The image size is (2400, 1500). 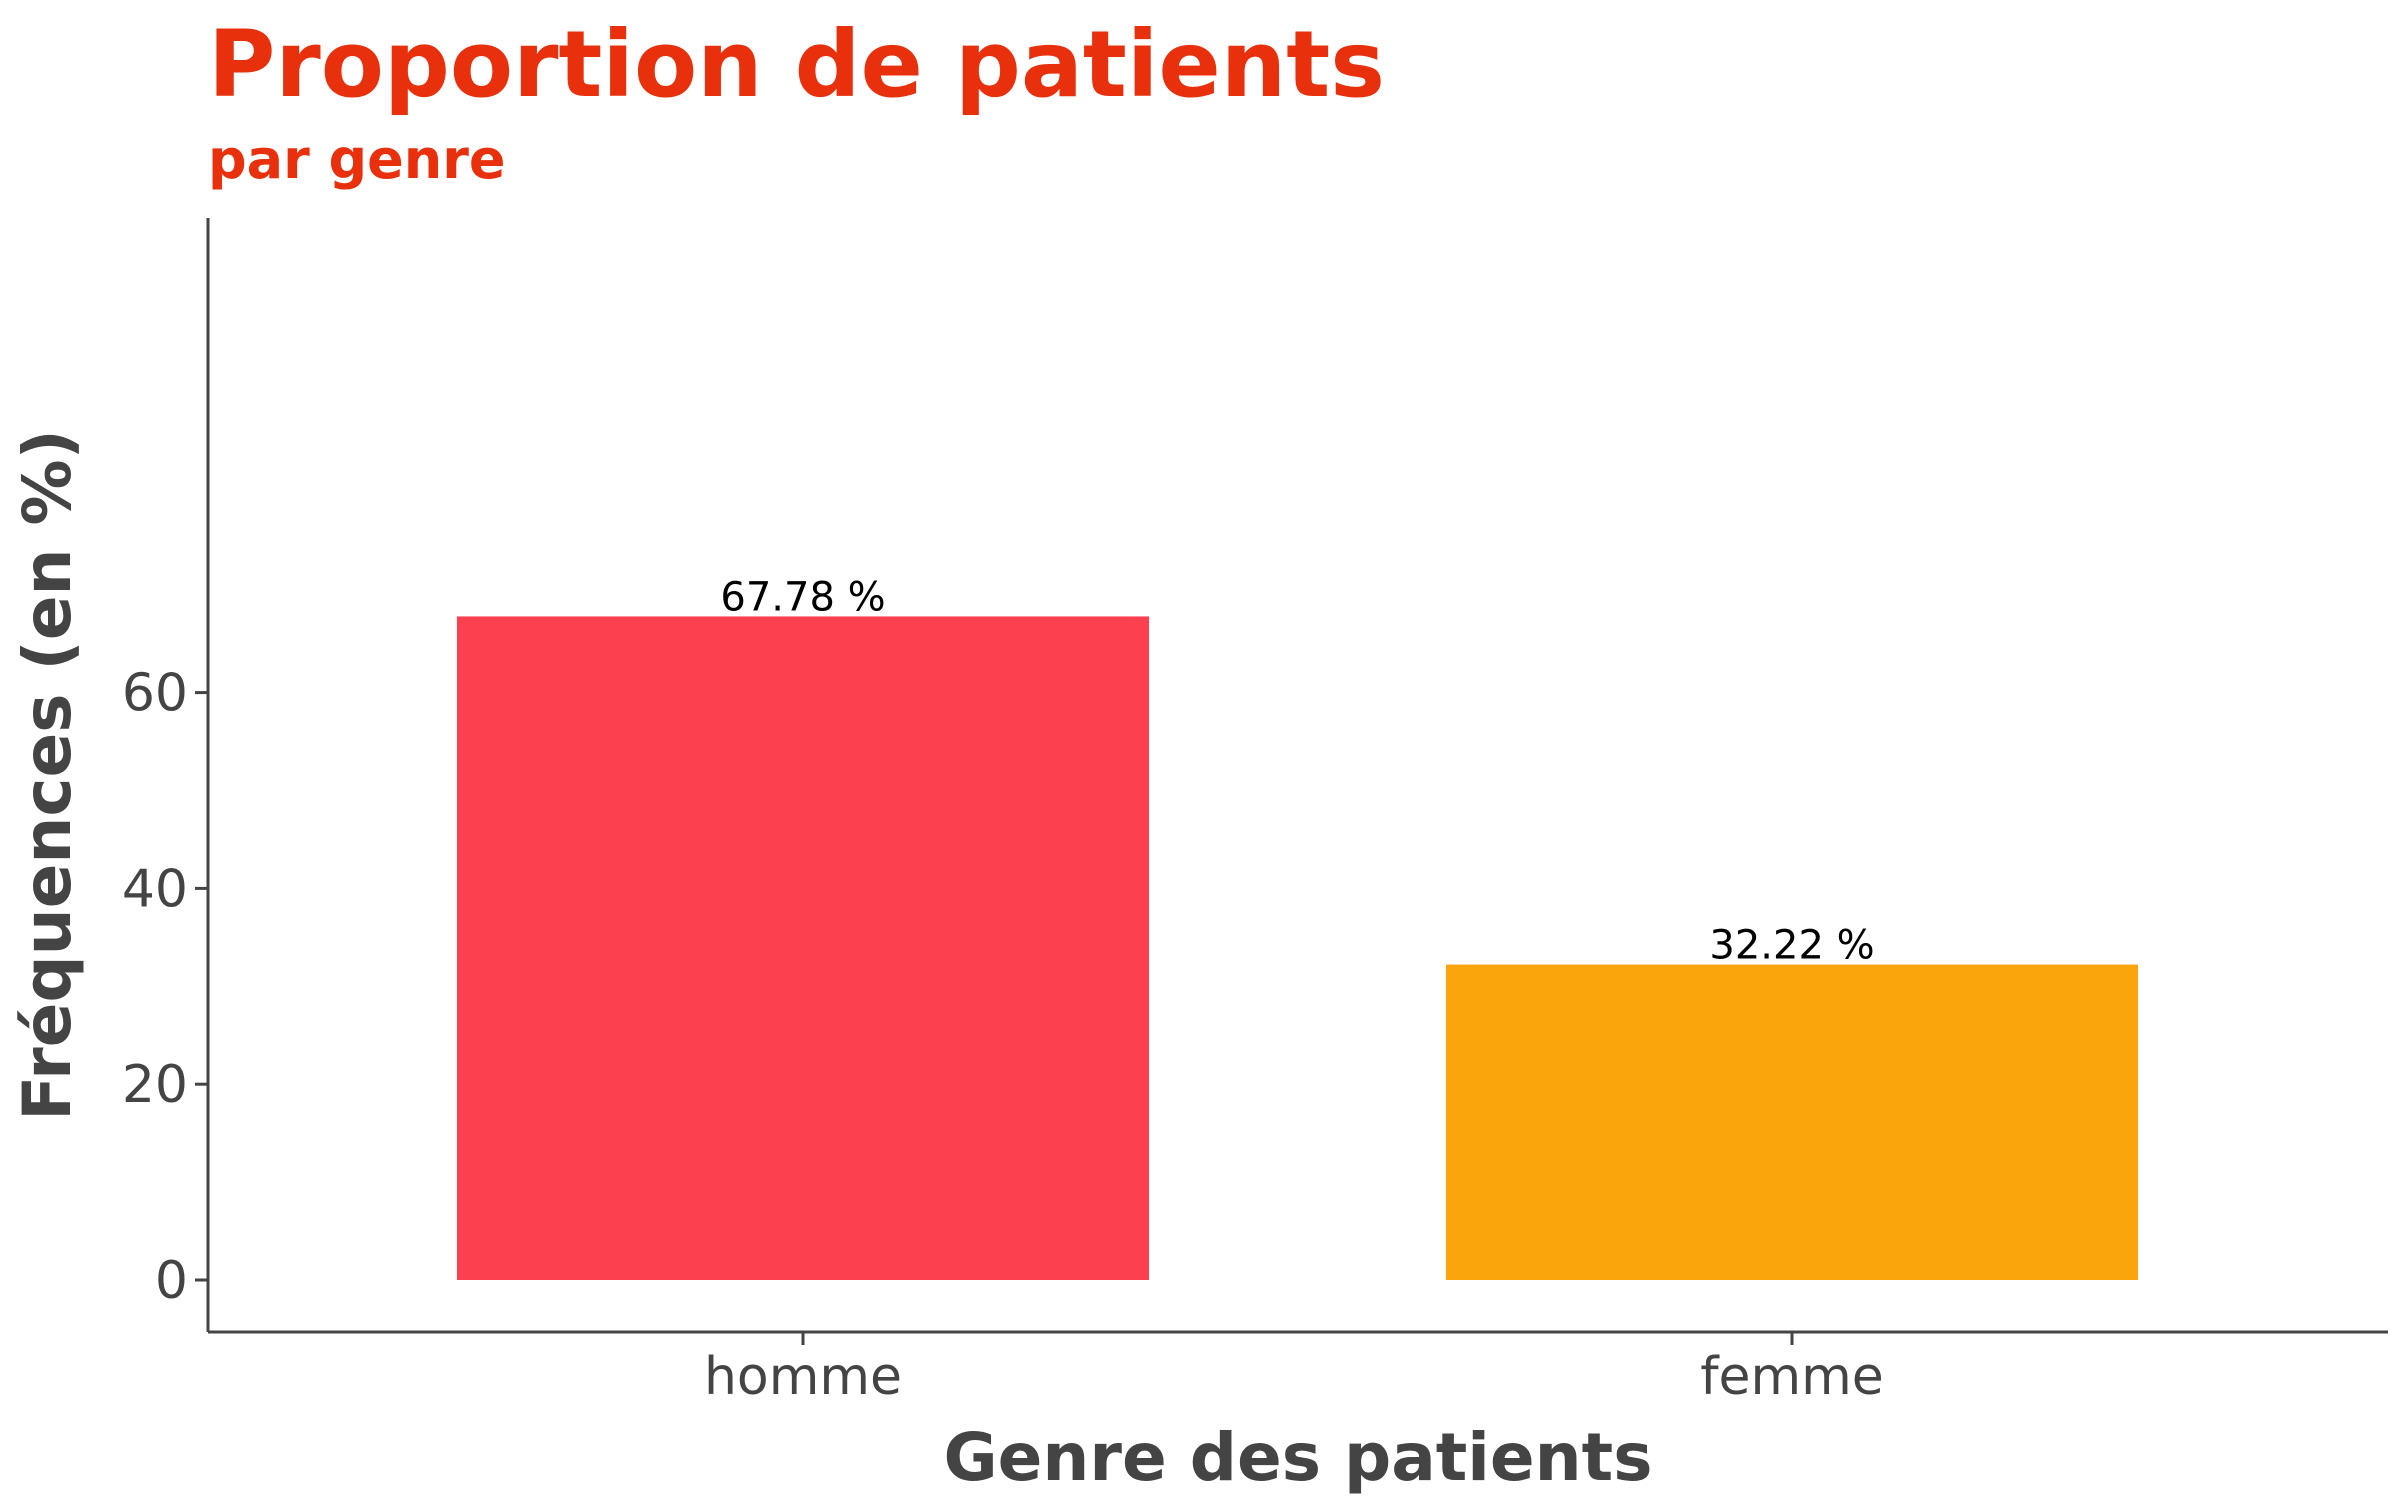 What do you see at coordinates (1792, 1377) in the screenshot?
I see `x-tick-label-femme: femme` at bounding box center [1792, 1377].